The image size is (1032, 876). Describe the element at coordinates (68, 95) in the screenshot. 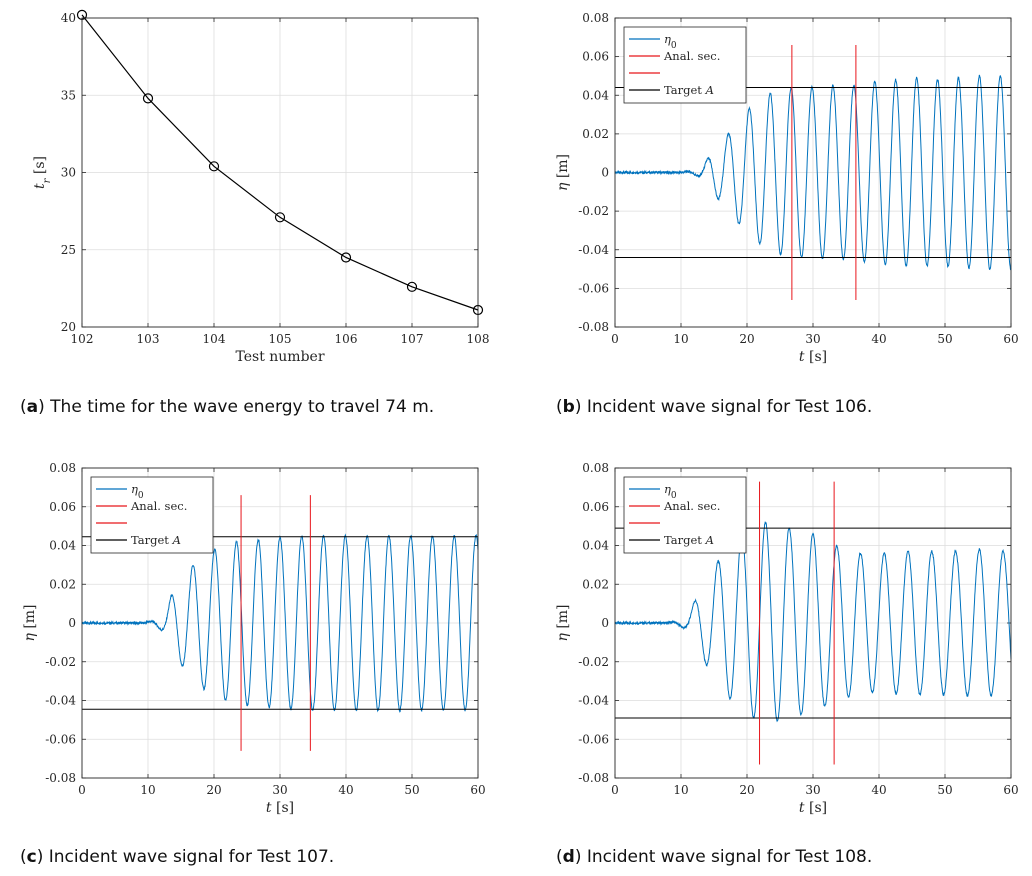

I see `y-tick-label: 35` at that location.